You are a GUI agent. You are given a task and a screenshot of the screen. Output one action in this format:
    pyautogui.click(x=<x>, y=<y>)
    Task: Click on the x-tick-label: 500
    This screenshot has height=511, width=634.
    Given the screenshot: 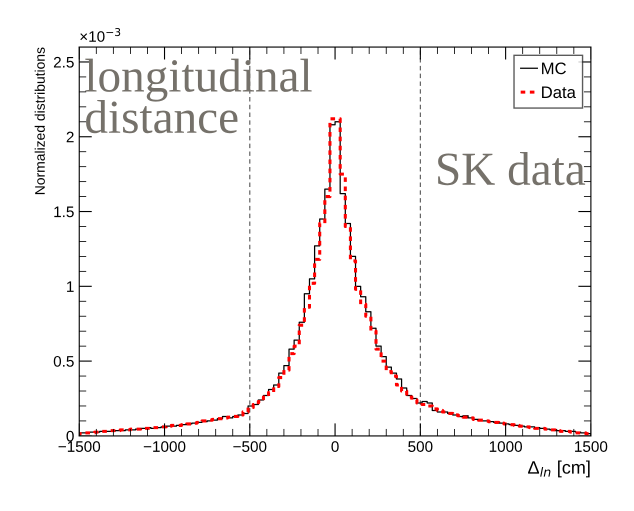 What is the action you would take?
    pyautogui.click(x=420, y=446)
    